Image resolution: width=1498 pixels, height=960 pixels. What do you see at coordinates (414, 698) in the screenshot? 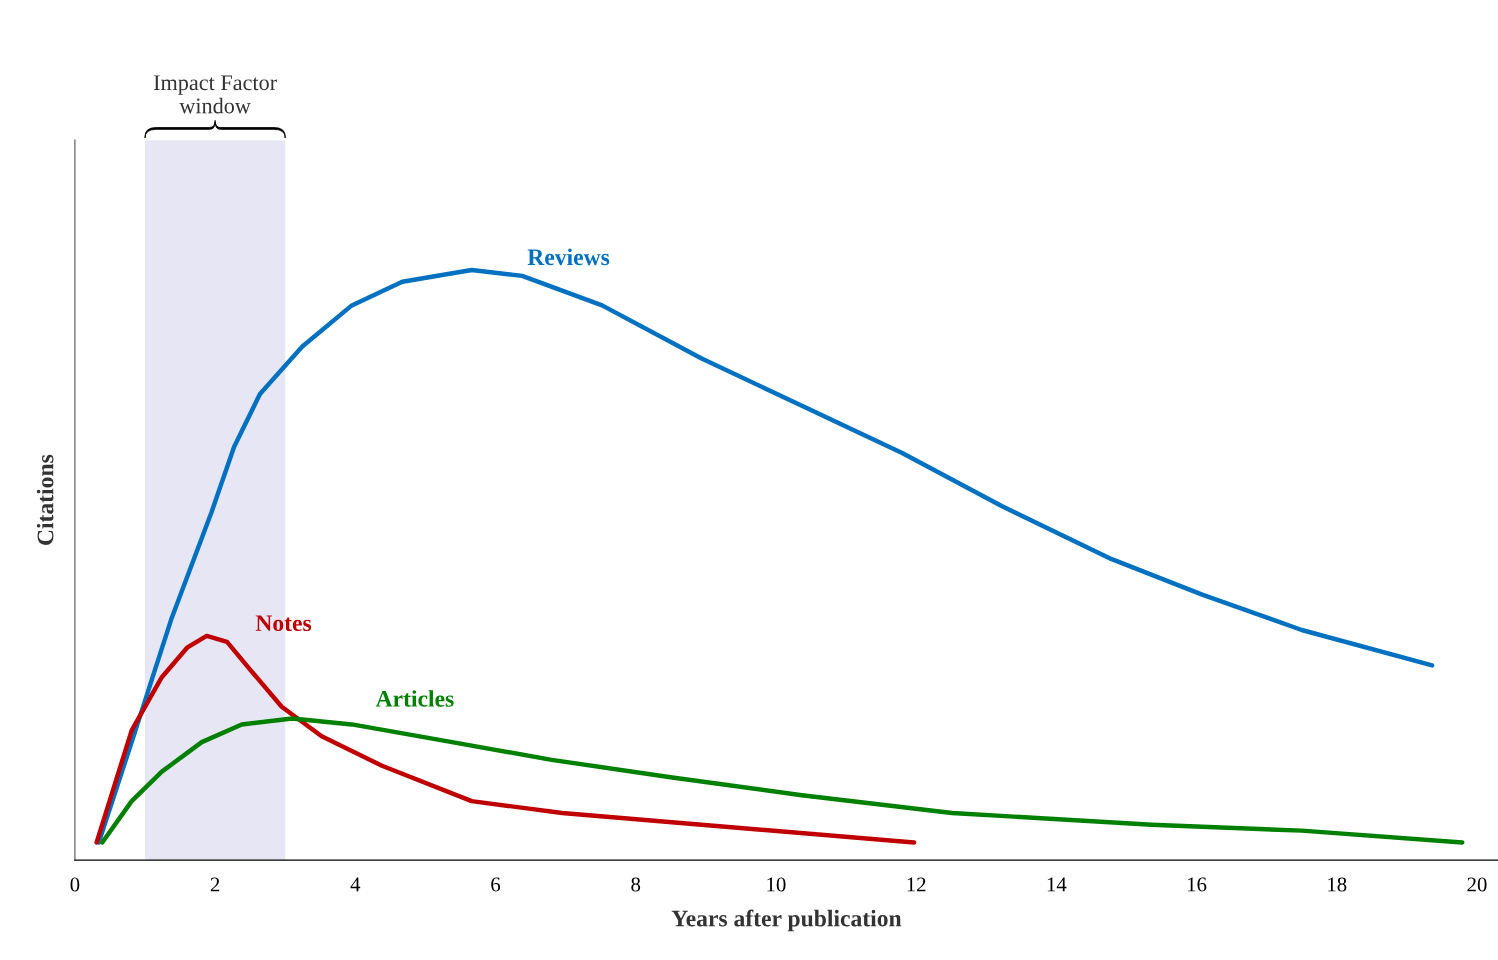
I see `series-label: Articles` at bounding box center [414, 698].